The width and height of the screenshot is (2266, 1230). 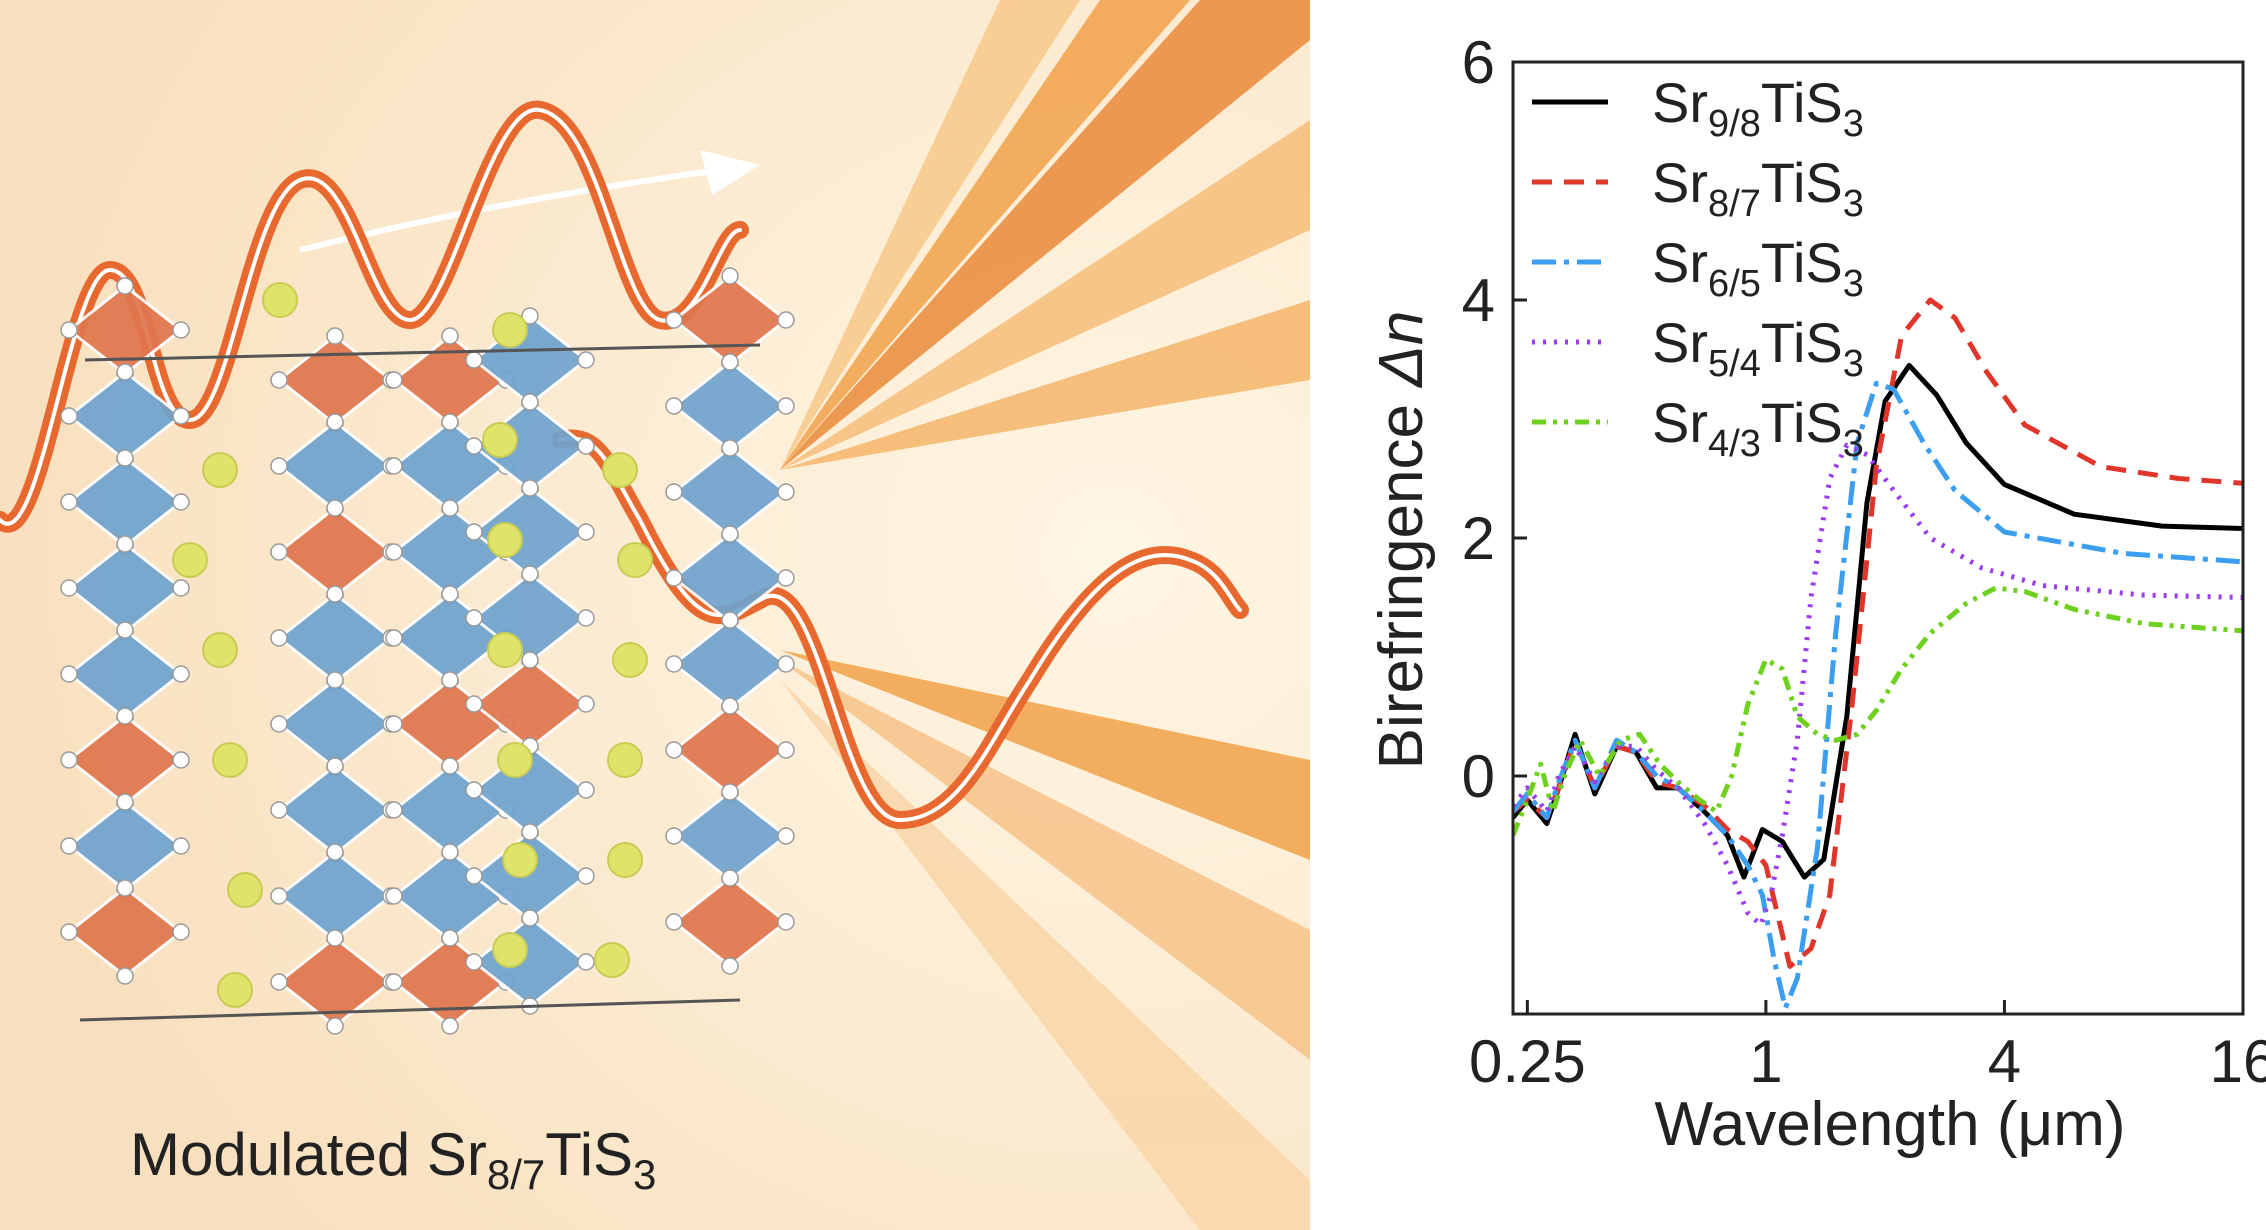 What do you see at coordinates (1765, 1061) in the screenshot?
I see `x-tick-label: 1` at bounding box center [1765, 1061].